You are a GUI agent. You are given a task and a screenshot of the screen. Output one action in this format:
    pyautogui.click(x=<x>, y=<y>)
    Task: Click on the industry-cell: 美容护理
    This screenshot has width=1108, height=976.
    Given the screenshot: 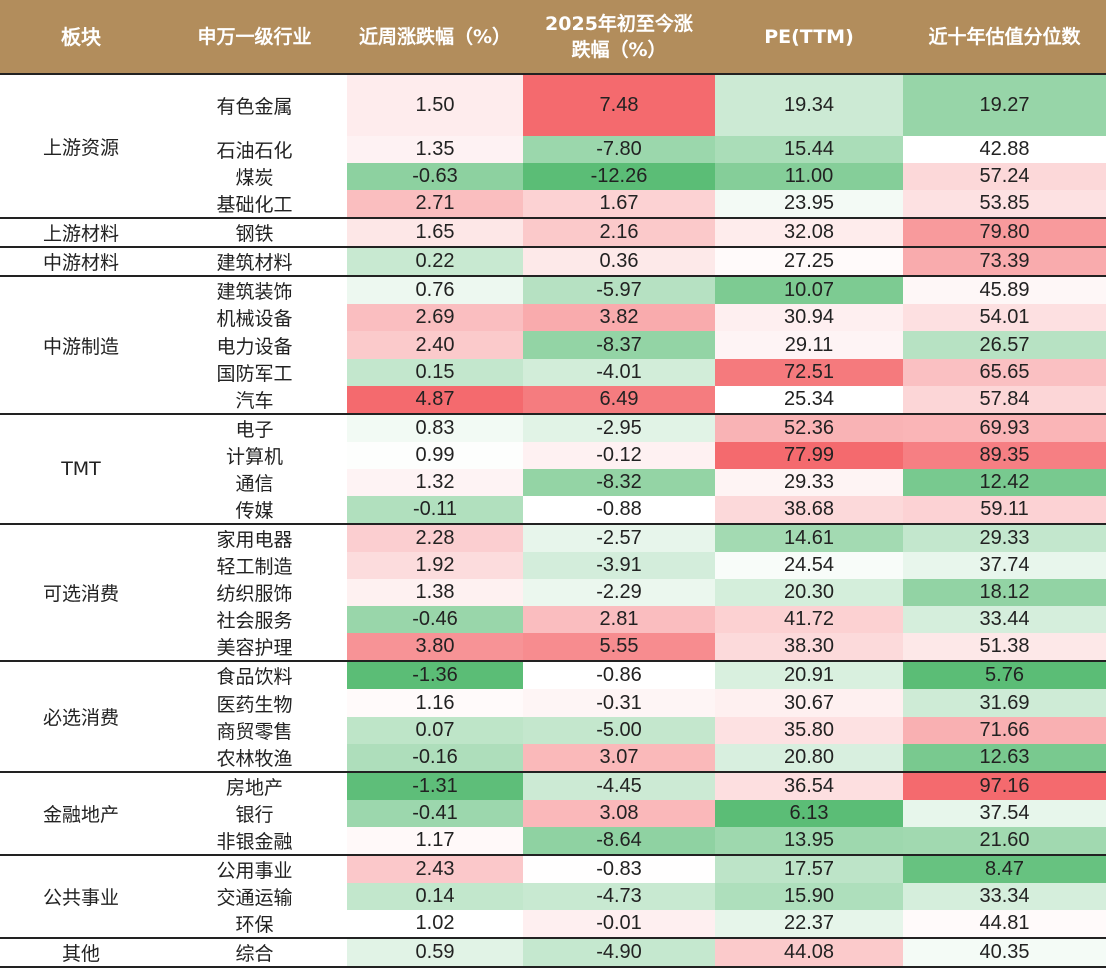 What is the action you would take?
    pyautogui.click(x=254, y=648)
    